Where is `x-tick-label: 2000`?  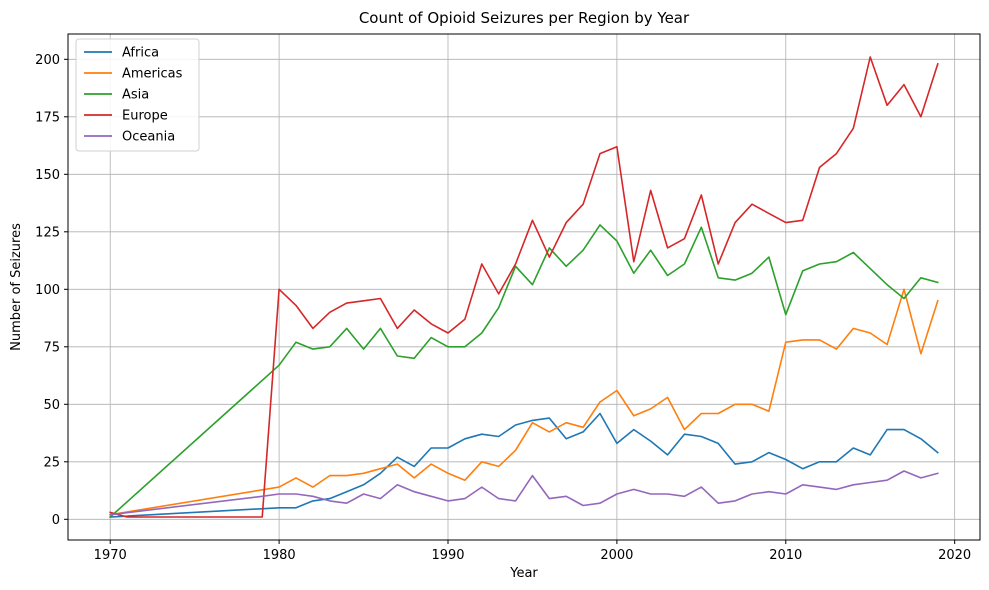
x-tick-label: 2000 is located at coordinates (616, 555).